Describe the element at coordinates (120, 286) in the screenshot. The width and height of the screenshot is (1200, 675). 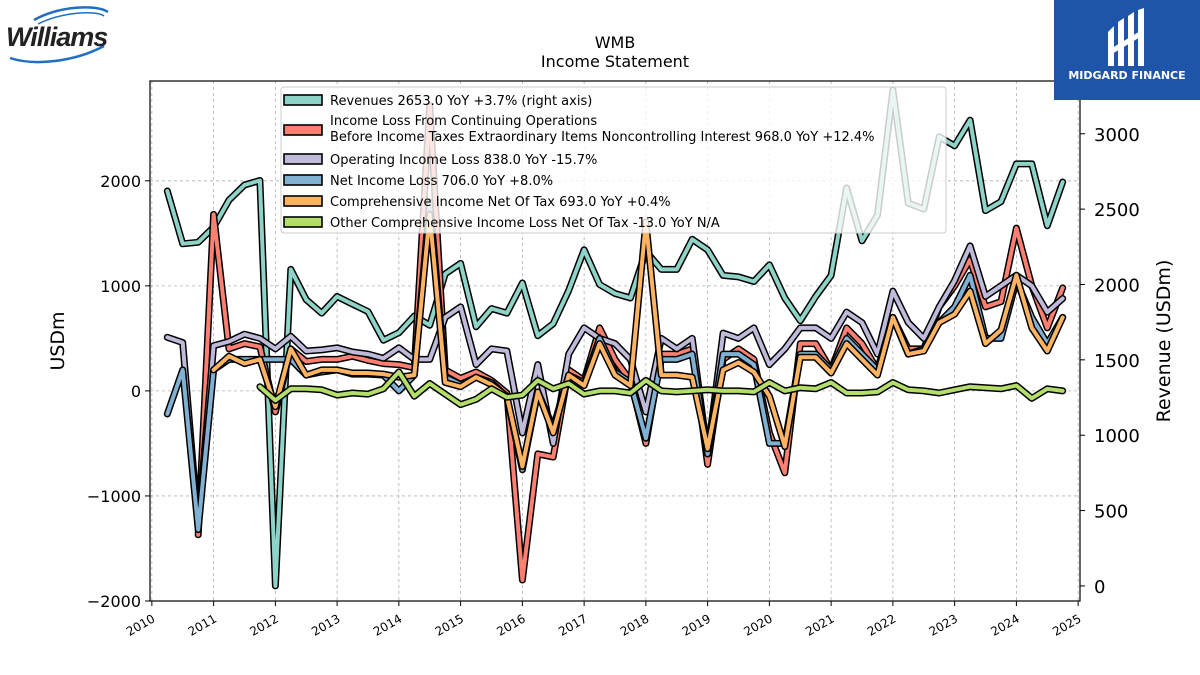
I see `y-left-tick-label: 1000` at that location.